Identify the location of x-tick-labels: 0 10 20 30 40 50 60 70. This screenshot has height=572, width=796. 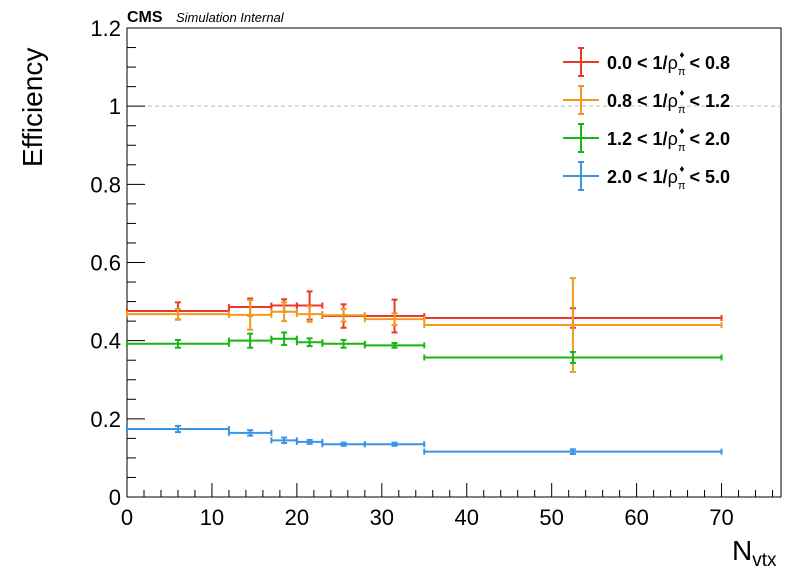
(427, 517).